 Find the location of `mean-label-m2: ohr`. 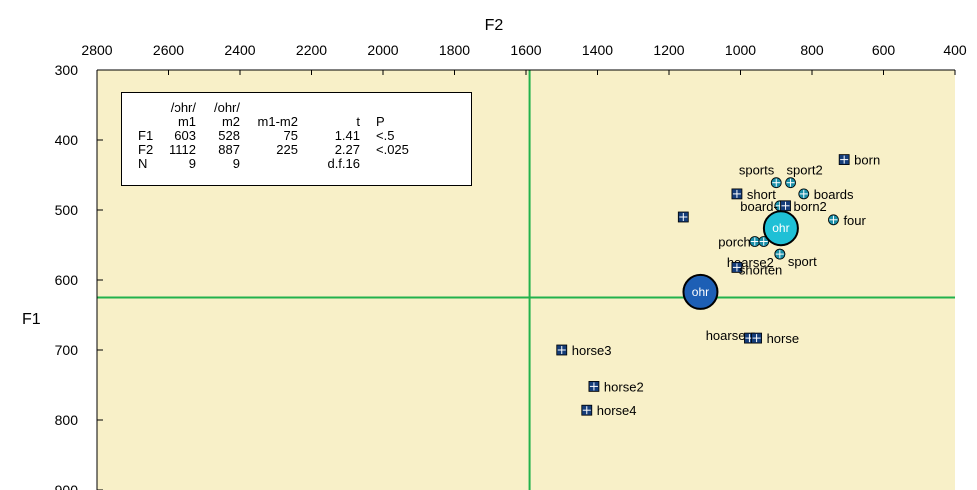

mean-label-m2: ohr is located at coordinates (780, 228).